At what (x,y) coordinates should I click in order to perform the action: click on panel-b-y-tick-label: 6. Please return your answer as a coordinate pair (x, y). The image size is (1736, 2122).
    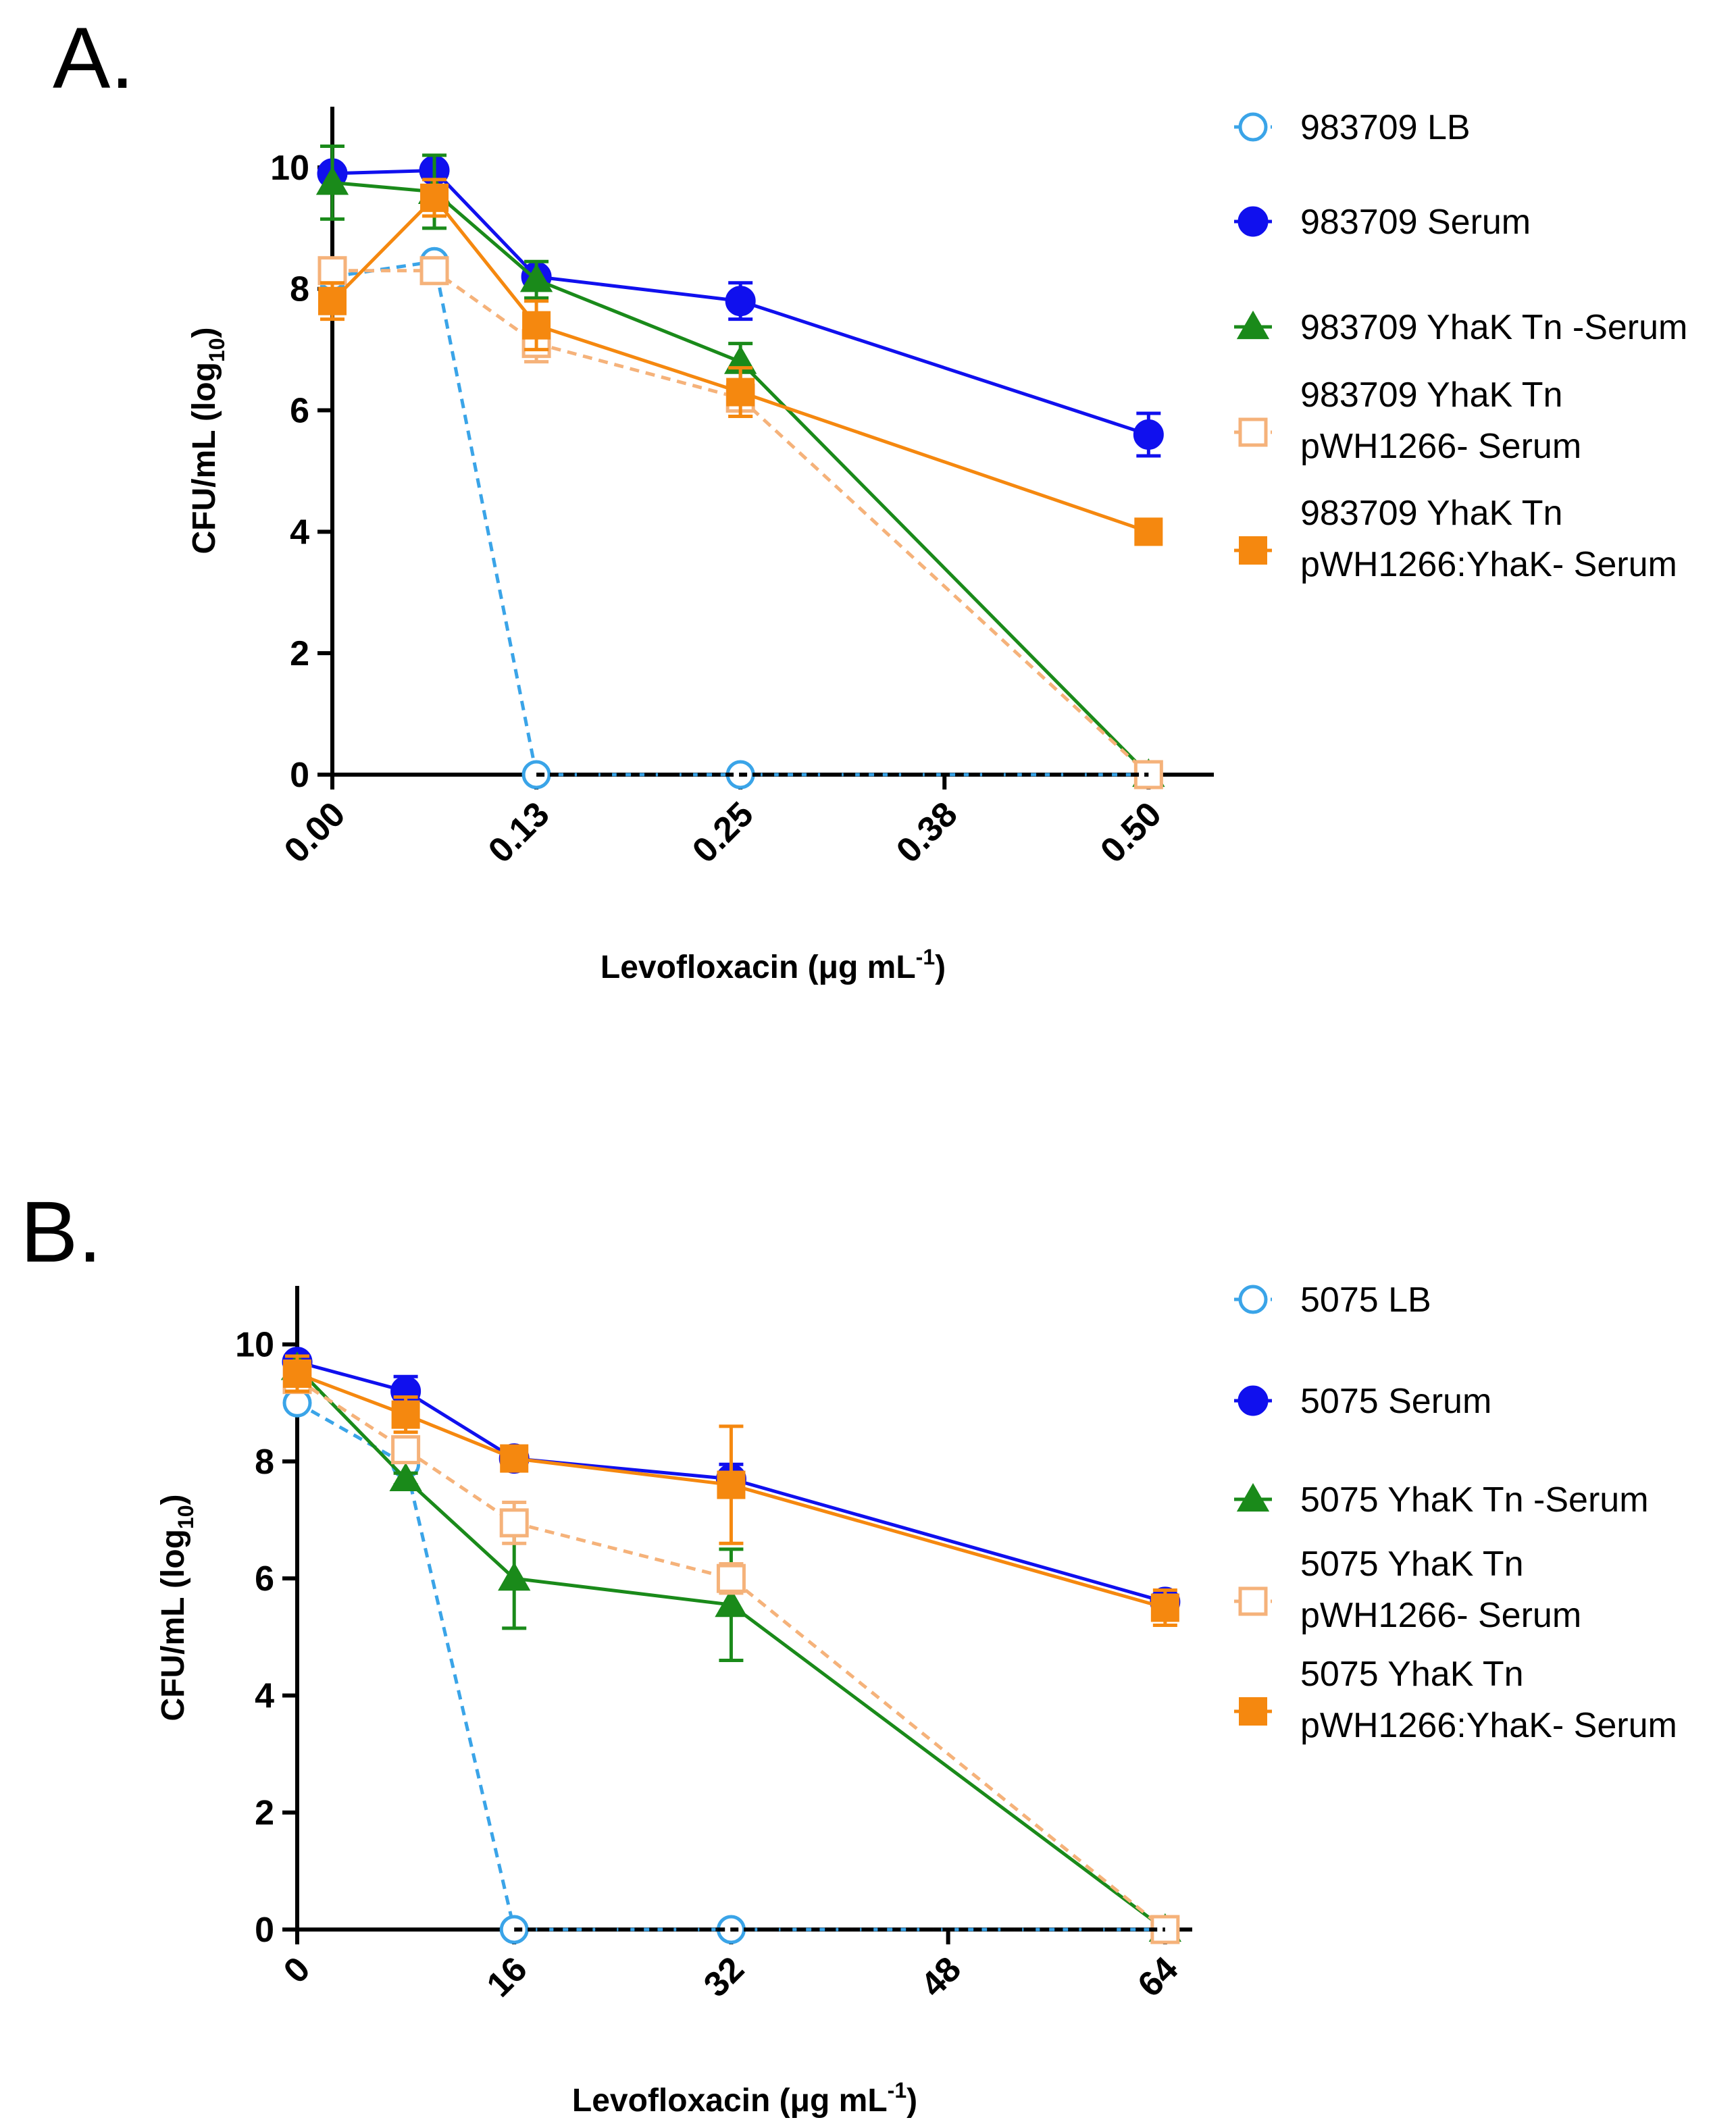
    Looking at the image, I should click on (264, 1579).